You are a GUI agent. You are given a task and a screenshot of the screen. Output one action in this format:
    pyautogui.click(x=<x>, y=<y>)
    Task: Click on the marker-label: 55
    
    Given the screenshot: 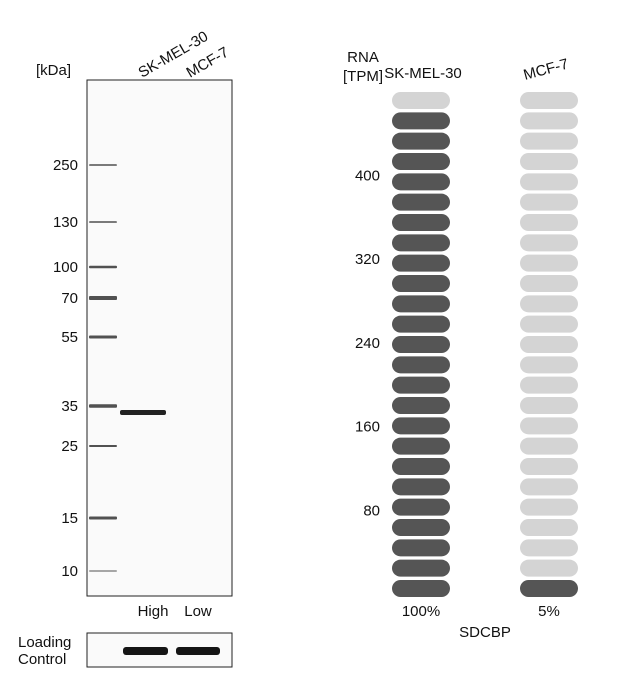 What is the action you would take?
    pyautogui.click(x=69, y=337)
    